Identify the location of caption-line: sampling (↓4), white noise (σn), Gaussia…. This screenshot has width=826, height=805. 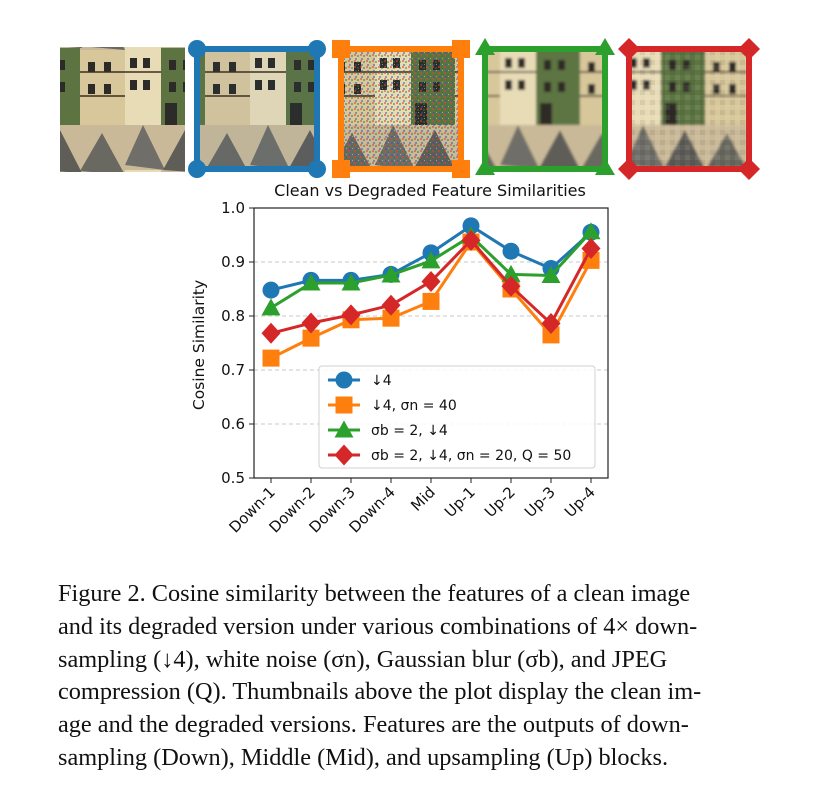
(363, 659).